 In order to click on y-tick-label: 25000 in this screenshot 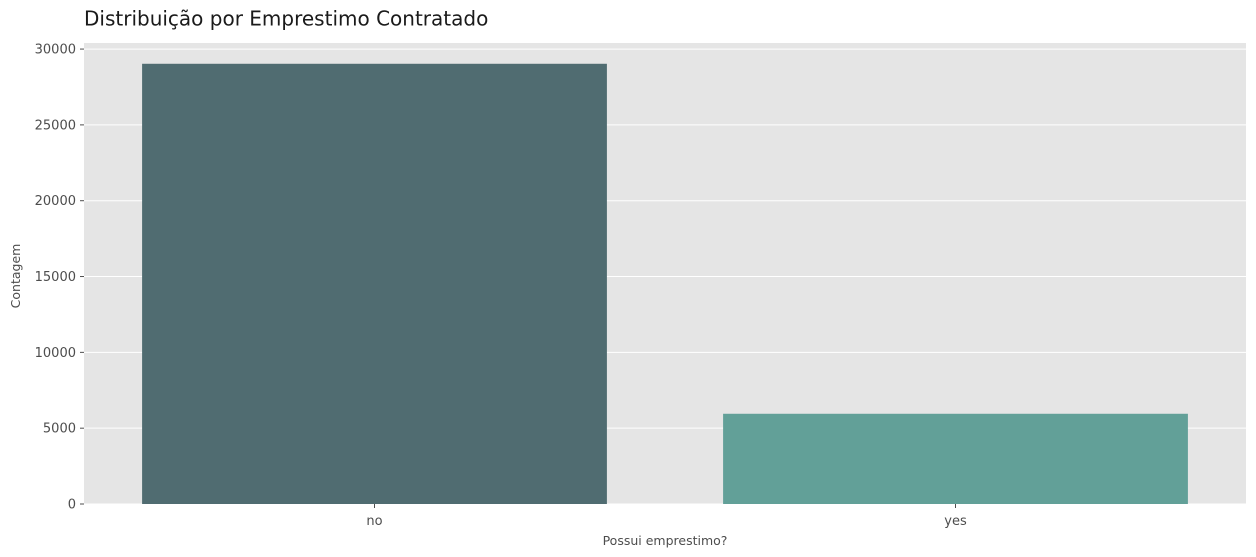, I will do `click(55, 125)`.